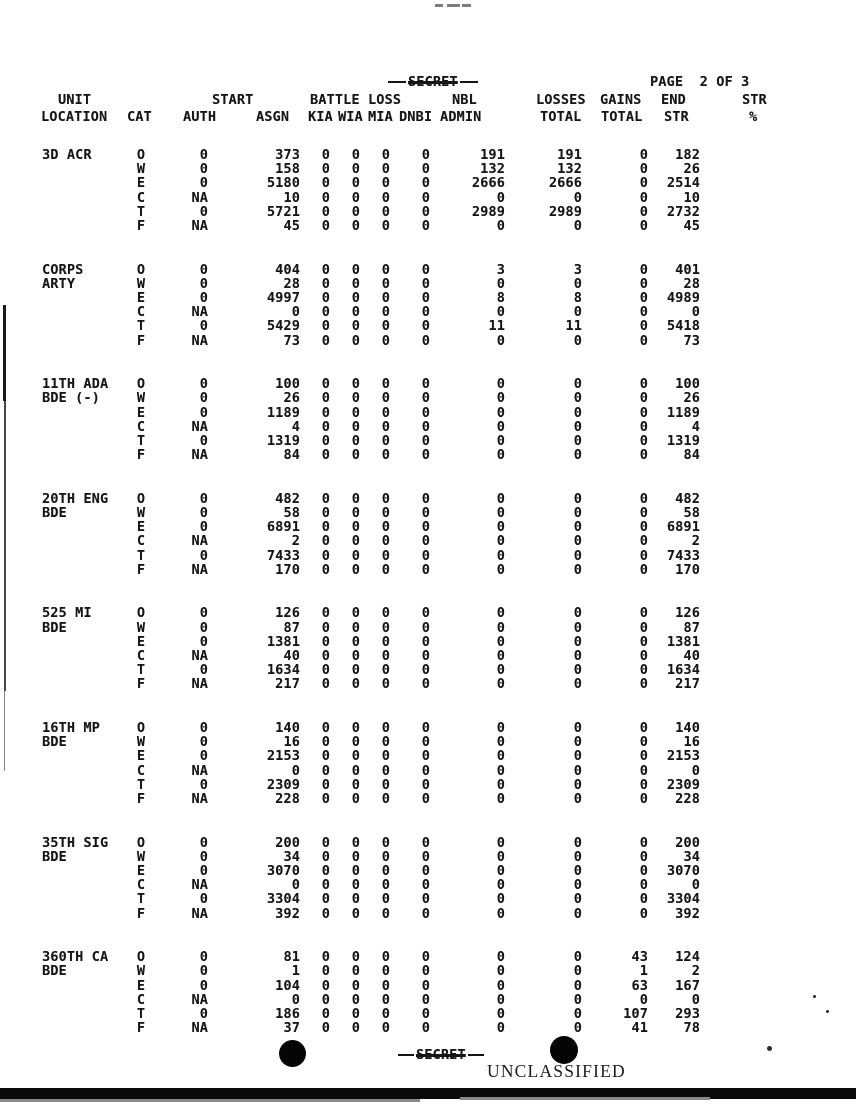  Describe the element at coordinates (687, 155) in the screenshot. I see `cell-end: 182` at that location.